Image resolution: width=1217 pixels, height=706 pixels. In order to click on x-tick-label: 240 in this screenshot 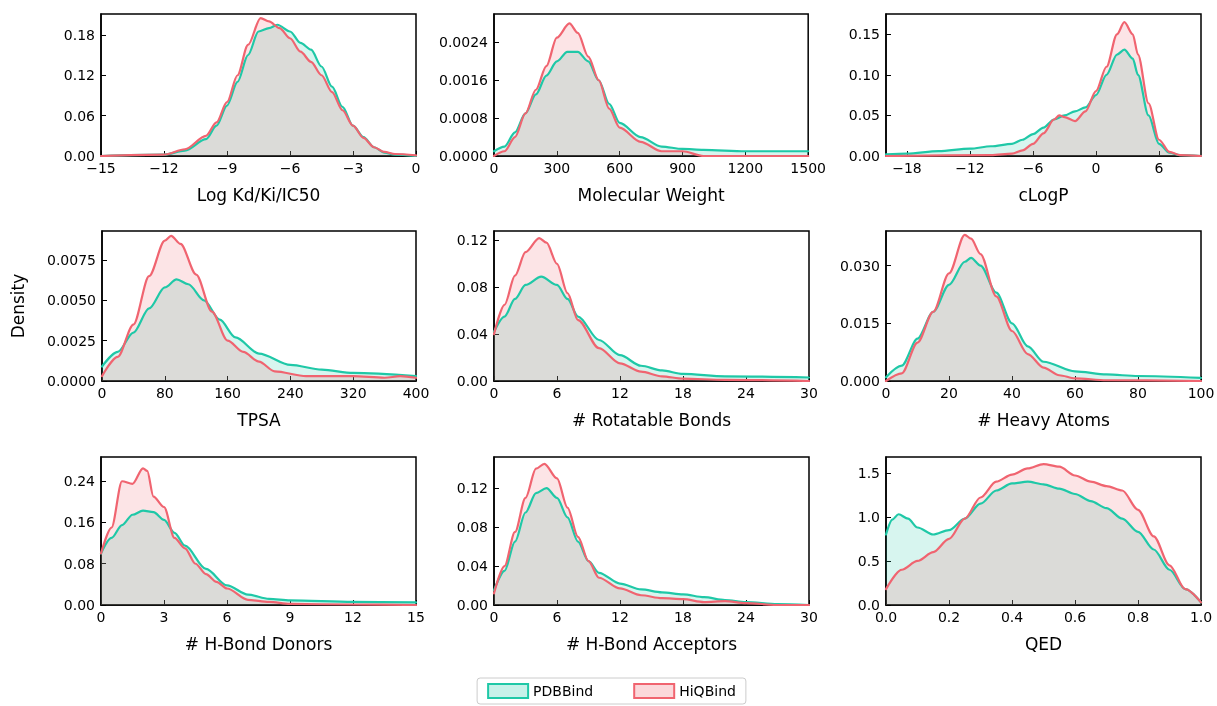, I will do `click(290, 393)`.